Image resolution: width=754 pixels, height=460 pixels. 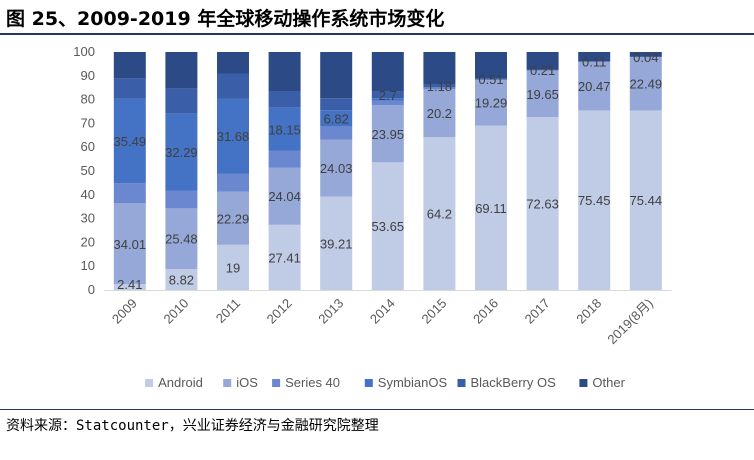 I want to click on data-label: 25.48, so click(x=181, y=239).